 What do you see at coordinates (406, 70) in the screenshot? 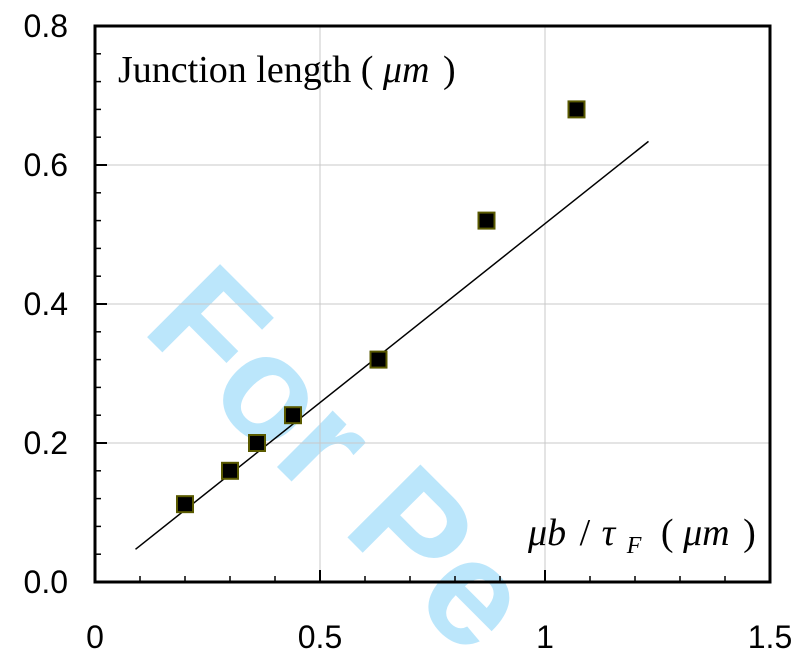
I see `y-axis-label-unit: μm` at bounding box center [406, 70].